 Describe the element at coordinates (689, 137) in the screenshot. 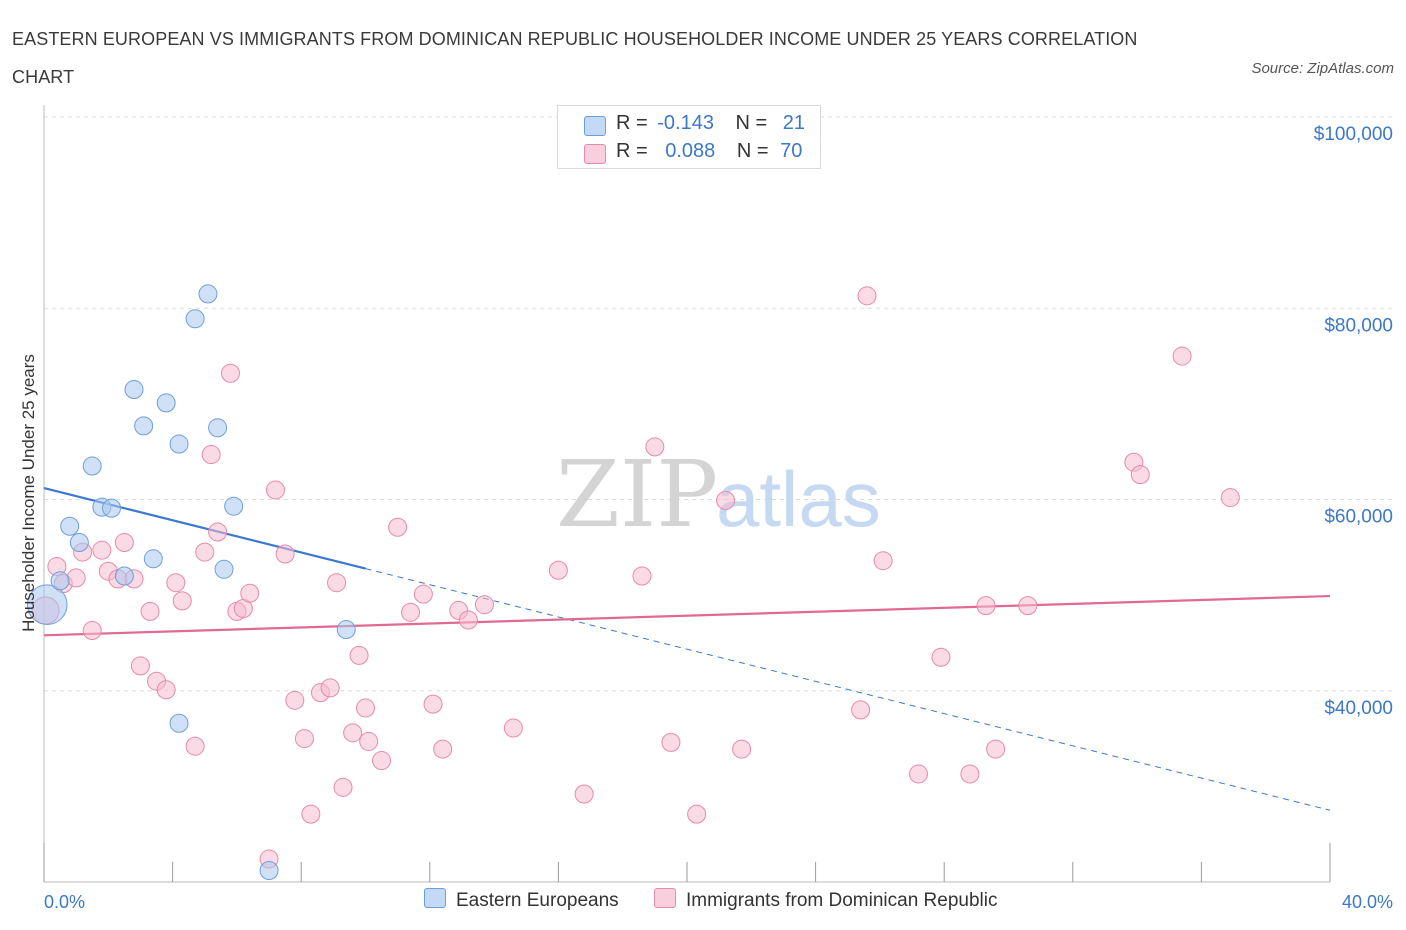

I see `correlation-legend: R = -0.143 N = 21 R = 0.088 N = 70` at that location.